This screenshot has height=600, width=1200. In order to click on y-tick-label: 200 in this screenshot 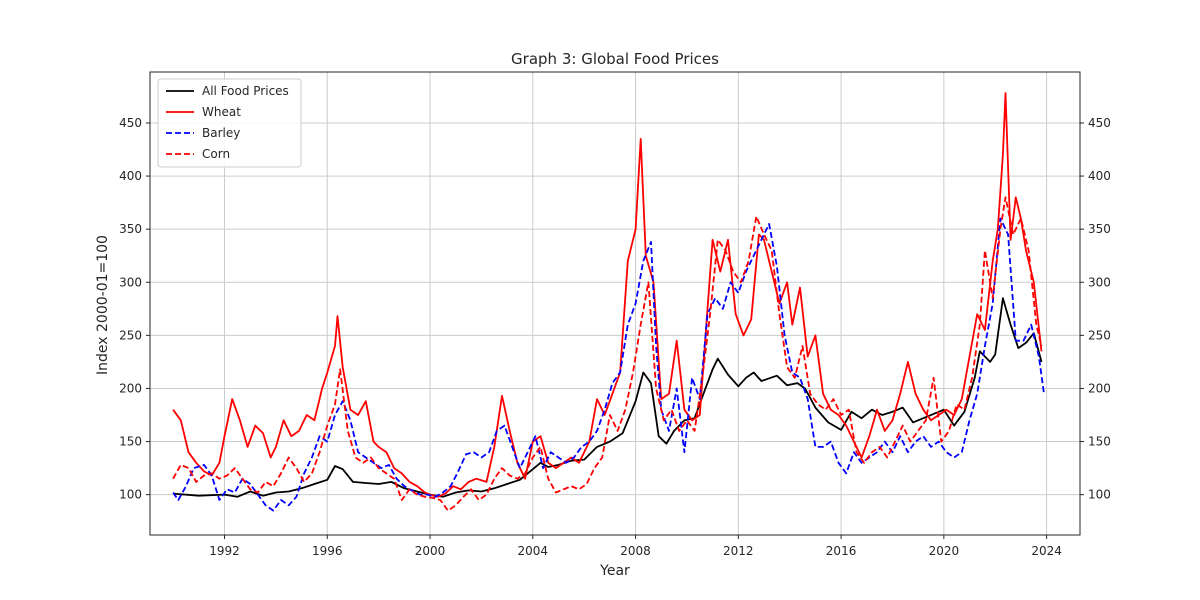, I will do `click(130, 388)`.